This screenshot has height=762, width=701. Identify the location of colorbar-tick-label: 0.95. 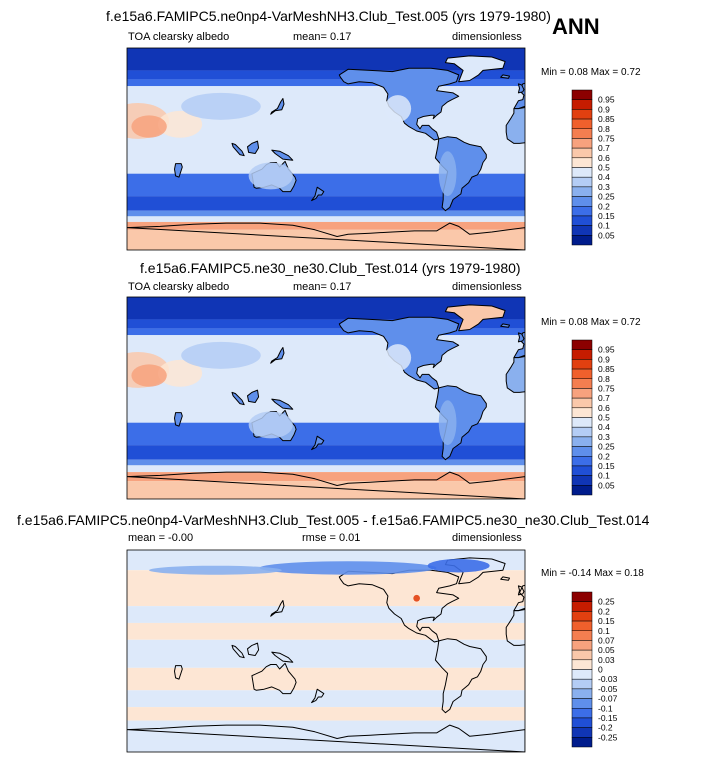
(606, 350).